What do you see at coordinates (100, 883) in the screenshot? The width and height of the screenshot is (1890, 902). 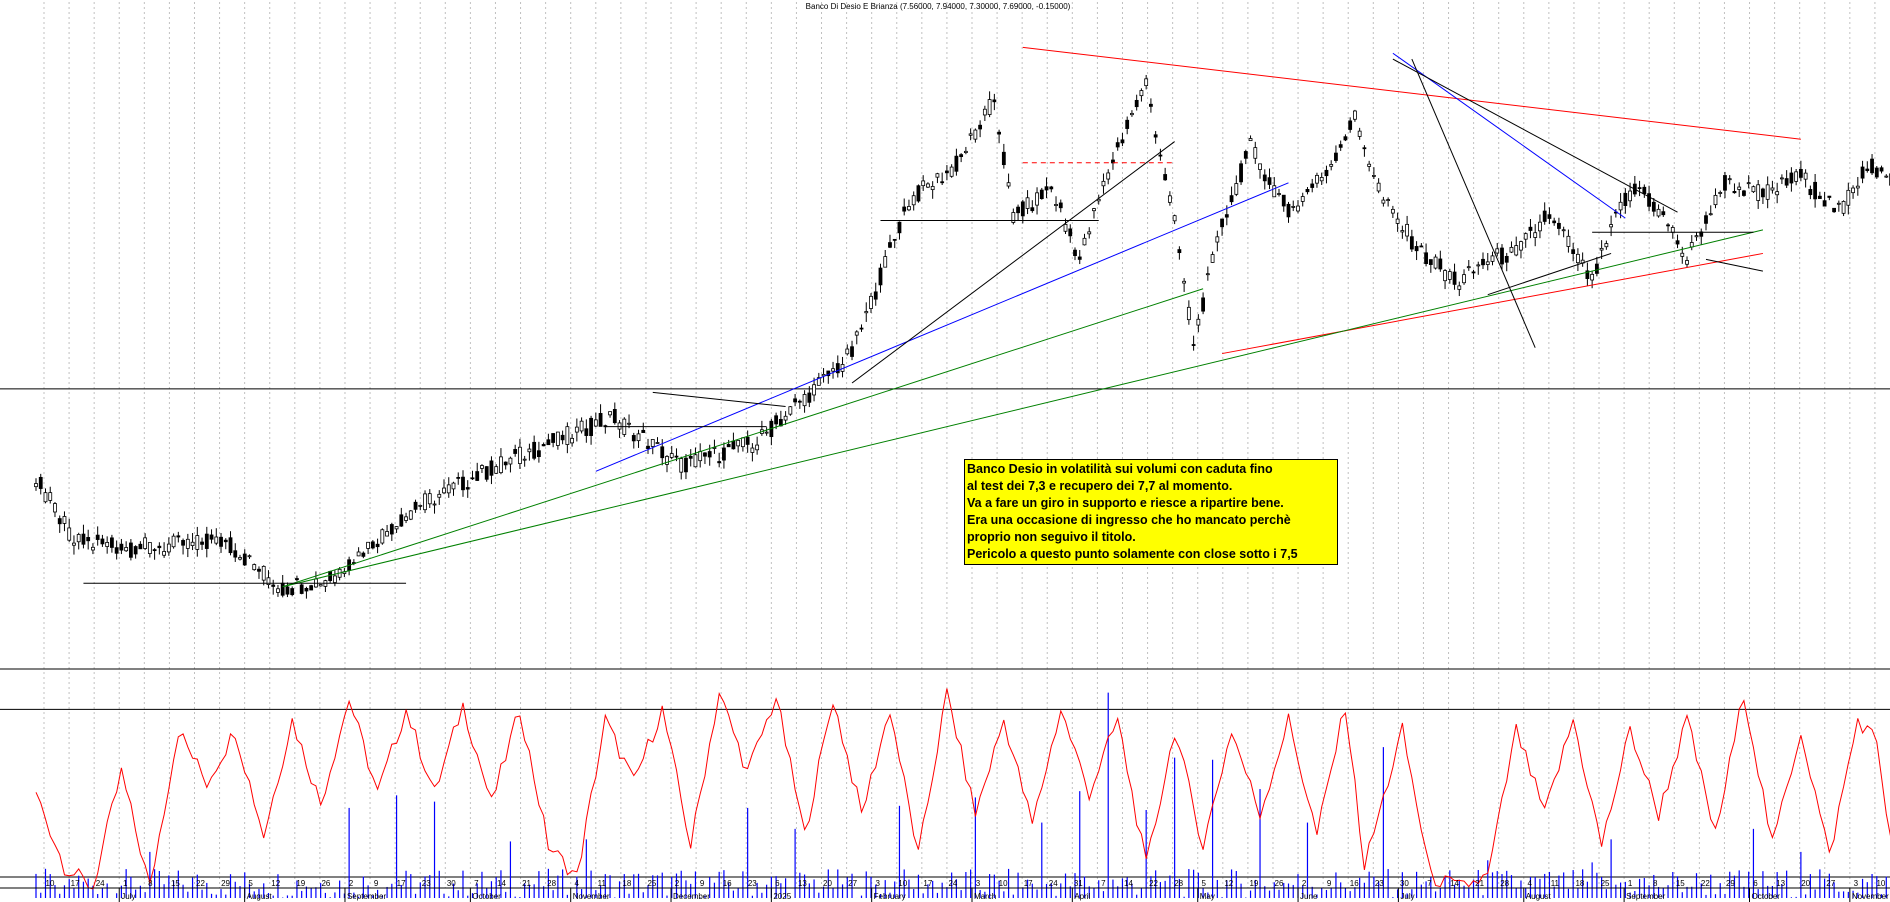 I see `day-tick-label: 24` at bounding box center [100, 883].